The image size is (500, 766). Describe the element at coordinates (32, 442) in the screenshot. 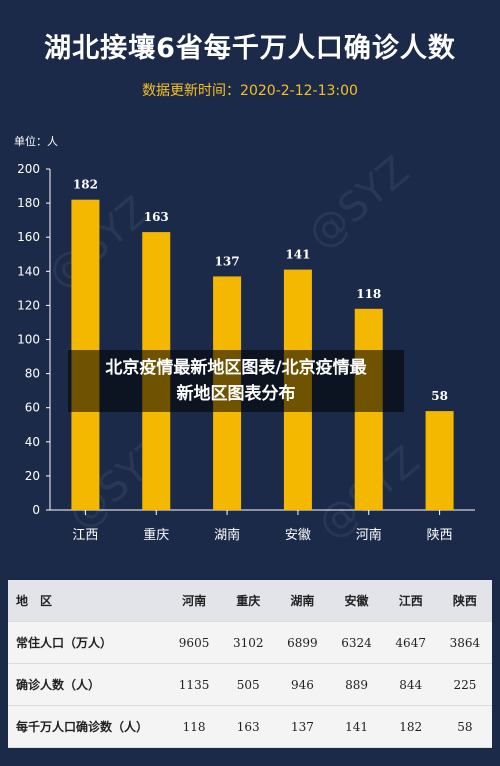

I see `y-tick-label: 40` at that location.